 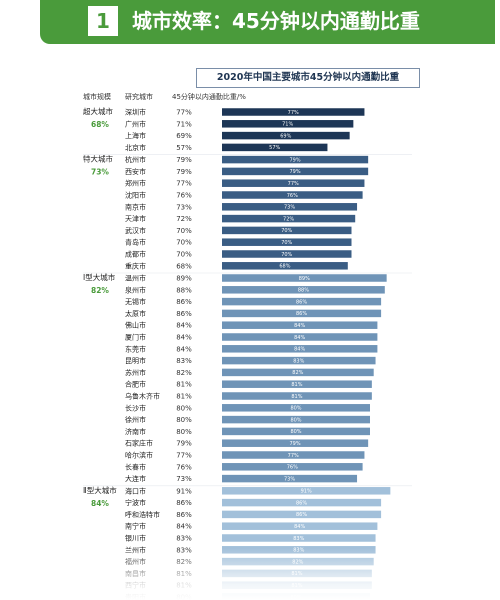 What do you see at coordinates (267, 22) in the screenshot?
I see `section-header-banner: 1 城市效率：45分钟以内通勤比重` at bounding box center [267, 22].